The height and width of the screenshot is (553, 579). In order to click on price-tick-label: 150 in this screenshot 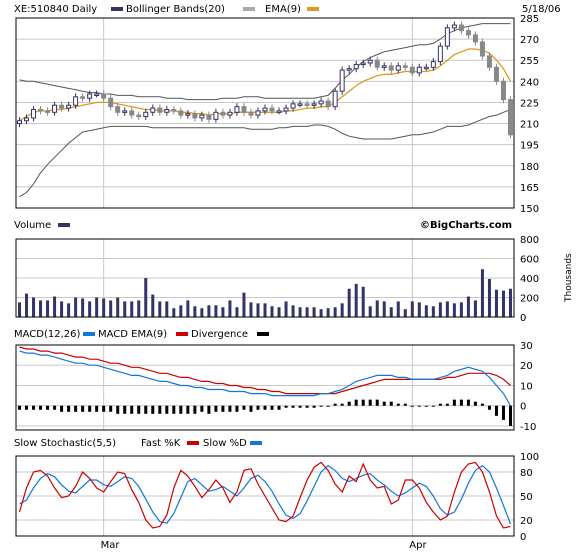, I will do `click(529, 209)`.